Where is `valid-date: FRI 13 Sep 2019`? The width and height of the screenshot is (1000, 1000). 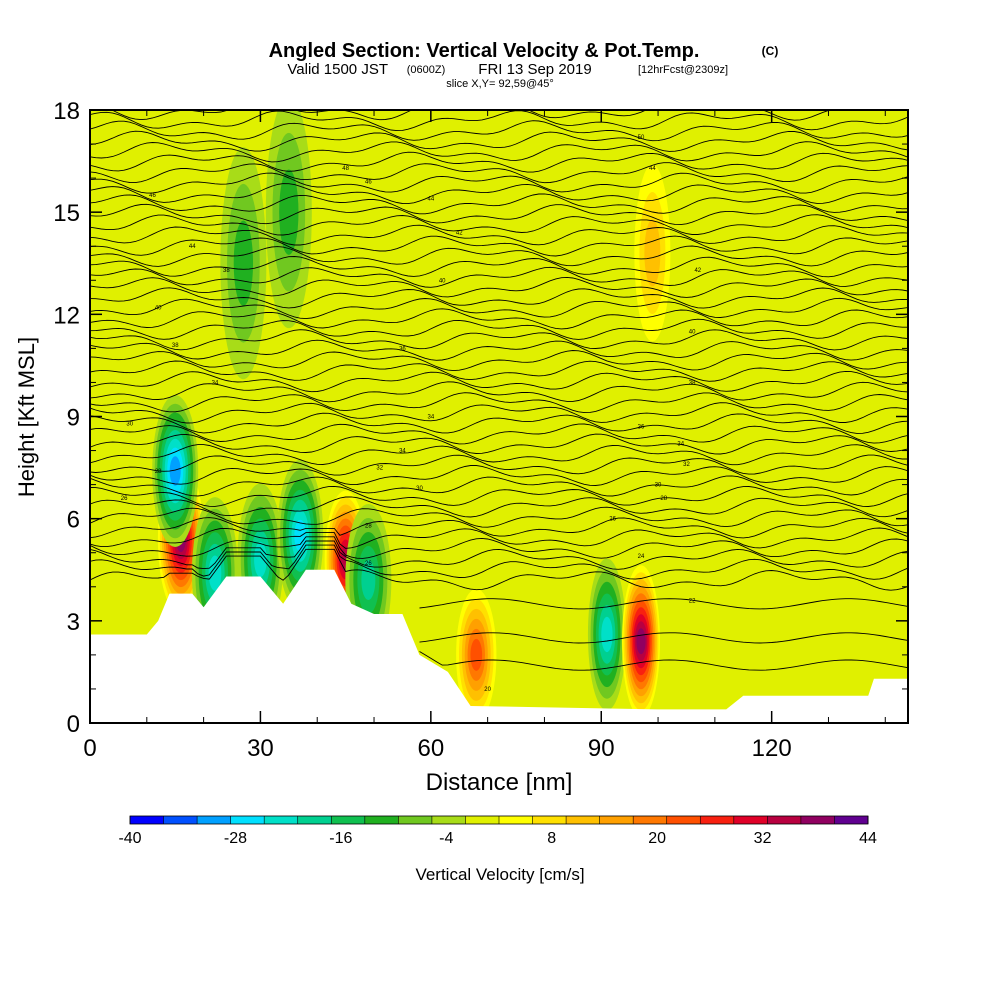 valid-date: FRI 13 Sep 2019 is located at coordinates (534, 69).